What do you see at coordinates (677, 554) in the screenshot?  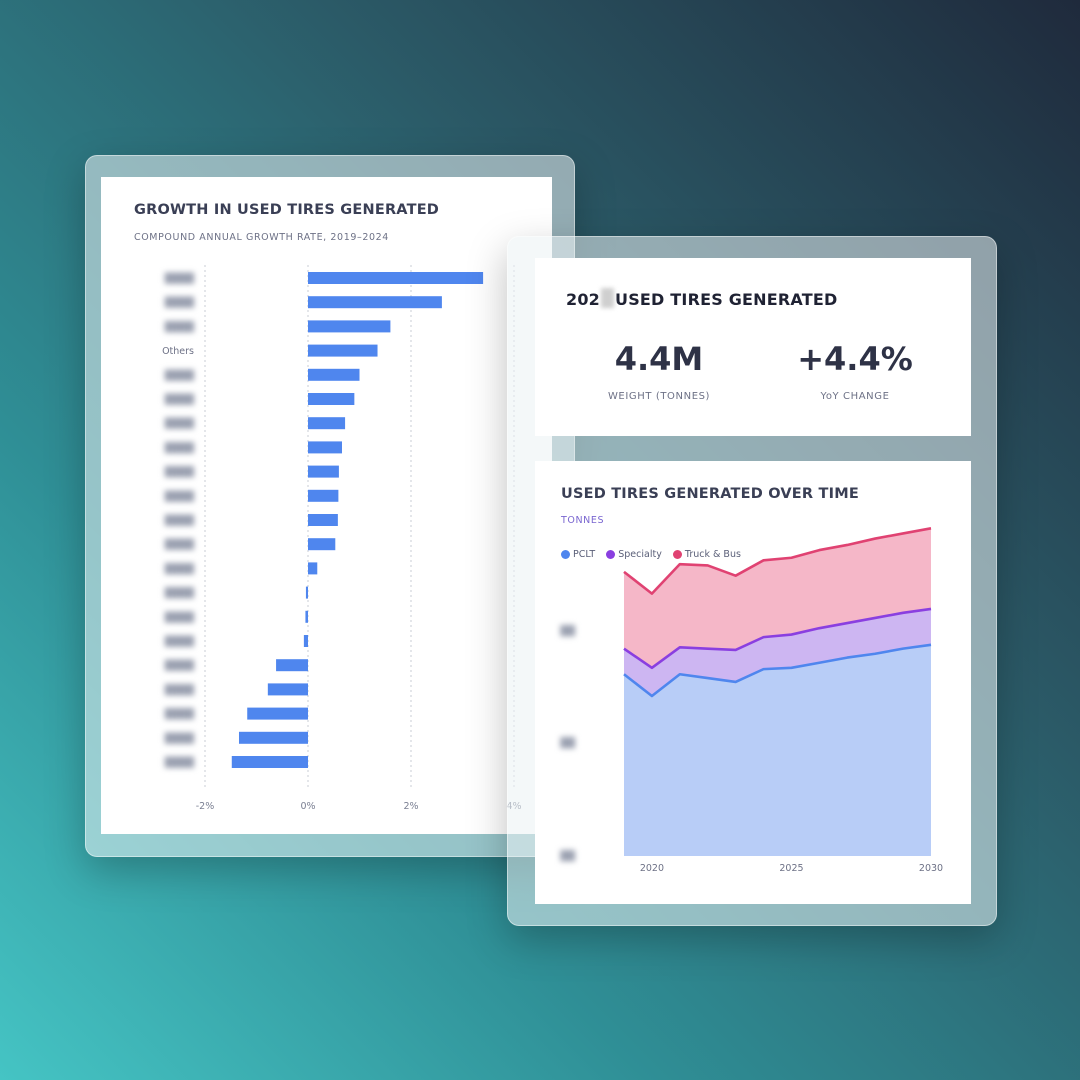 I see `truck-bus-swatch` at bounding box center [677, 554].